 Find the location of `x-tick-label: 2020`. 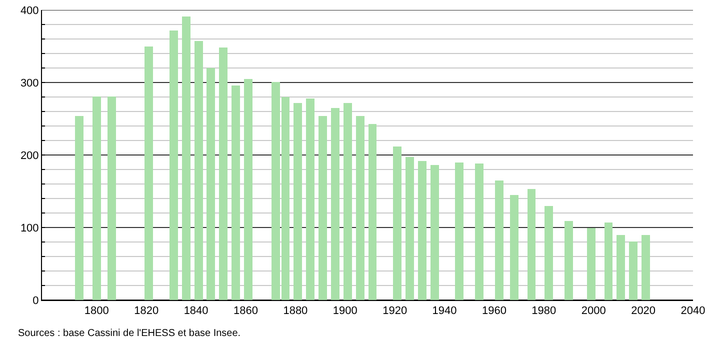

x-tick-label: 2020 is located at coordinates (643, 311).